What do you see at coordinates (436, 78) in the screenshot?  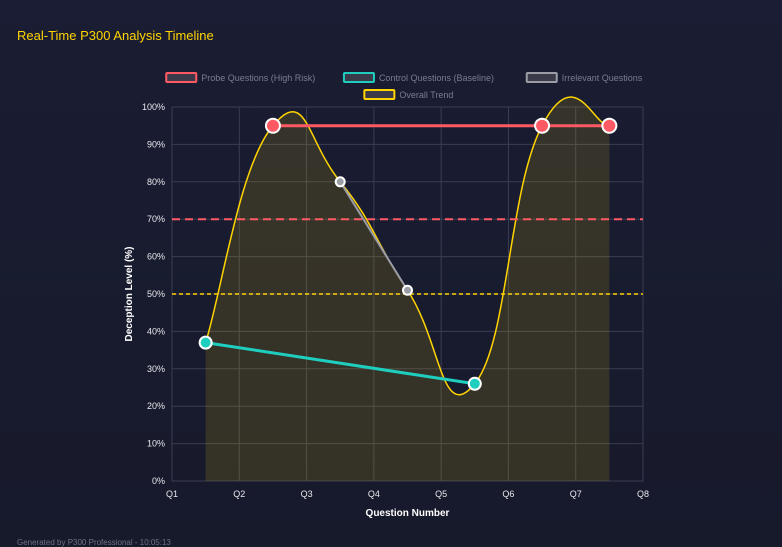 I see `legend-label: Control Questions (Baseline)` at bounding box center [436, 78].